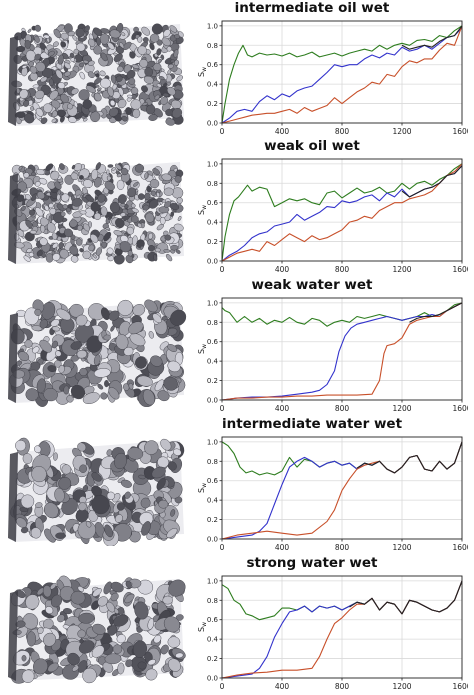 Image resolution: width=474 pixels, height=695 pixels. I want to click on chart-title: intermediate oil wet, so click(312, 8).